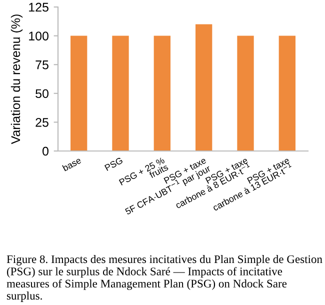 This screenshot has height=305, width=325. Describe the element at coordinates (72, 164) in the screenshot. I see `x-tick-label: base` at that location.